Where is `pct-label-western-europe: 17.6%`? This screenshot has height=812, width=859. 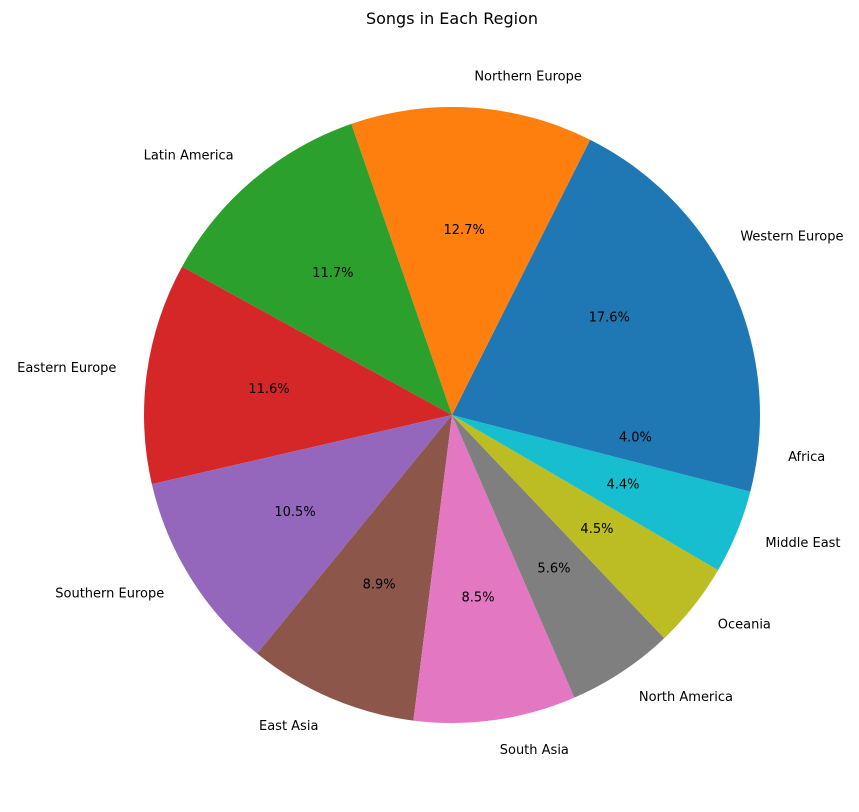
pct-label-western-europe: 17.6% is located at coordinates (609, 317).